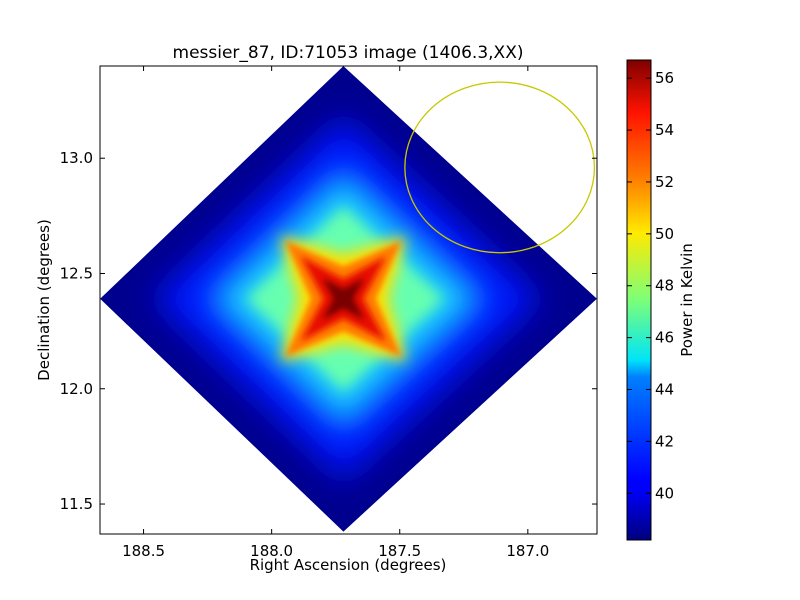 This screenshot has width=800, height=600. Describe the element at coordinates (527, 551) in the screenshot. I see `x-tick-label: 187.0` at that location.